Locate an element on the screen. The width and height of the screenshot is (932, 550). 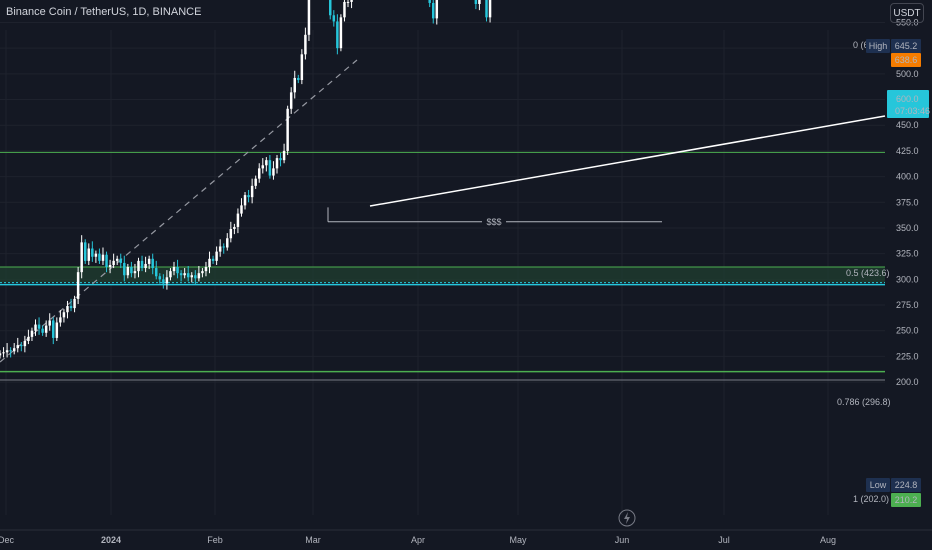
fib-zone is located at coordinates (442, 275).